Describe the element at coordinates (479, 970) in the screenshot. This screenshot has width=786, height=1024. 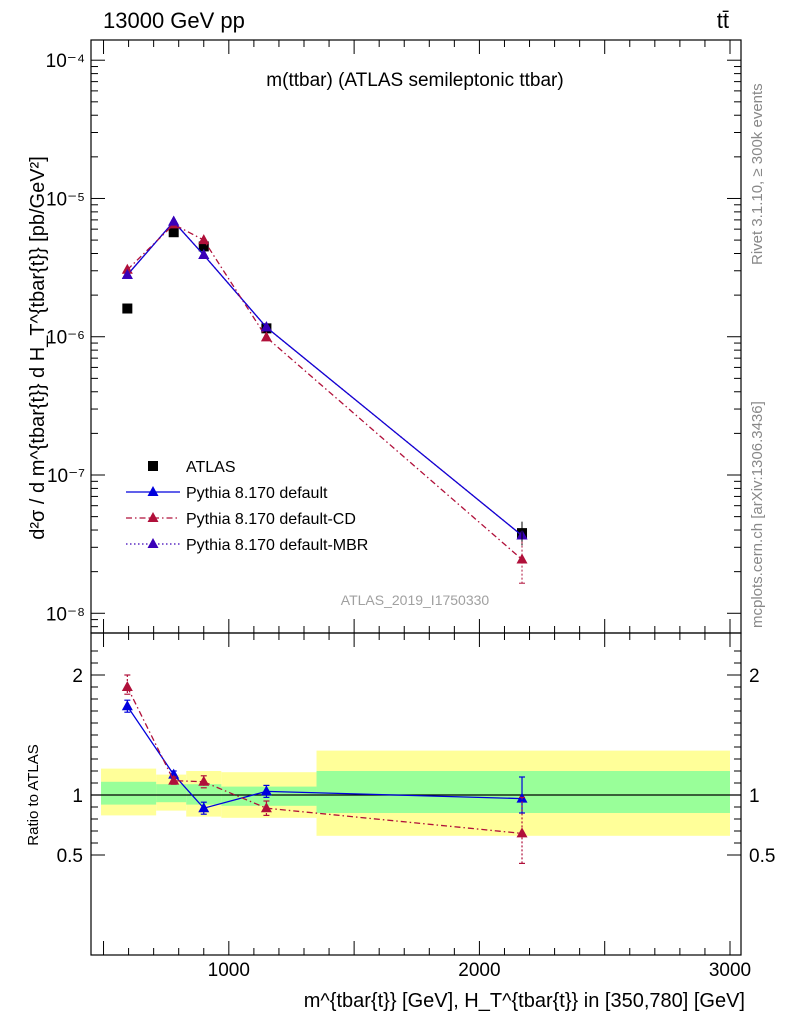
I see `xtick-label-1: 2000` at that location.